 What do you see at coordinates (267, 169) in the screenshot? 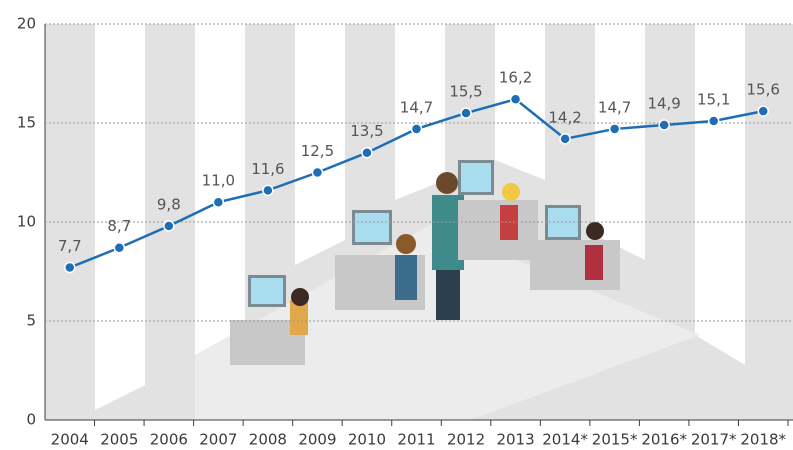
I see `value-label: 11,6` at bounding box center [267, 169].